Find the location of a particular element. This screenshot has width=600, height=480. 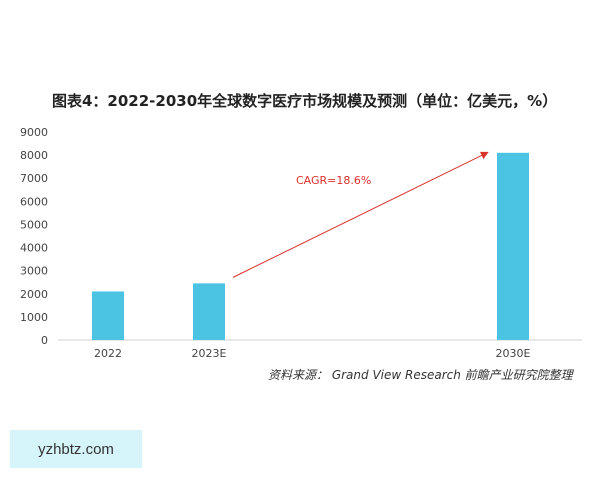

source-note: 资料来源： Grand View Research 前瞻产业研究院整理 is located at coordinates (420, 375).